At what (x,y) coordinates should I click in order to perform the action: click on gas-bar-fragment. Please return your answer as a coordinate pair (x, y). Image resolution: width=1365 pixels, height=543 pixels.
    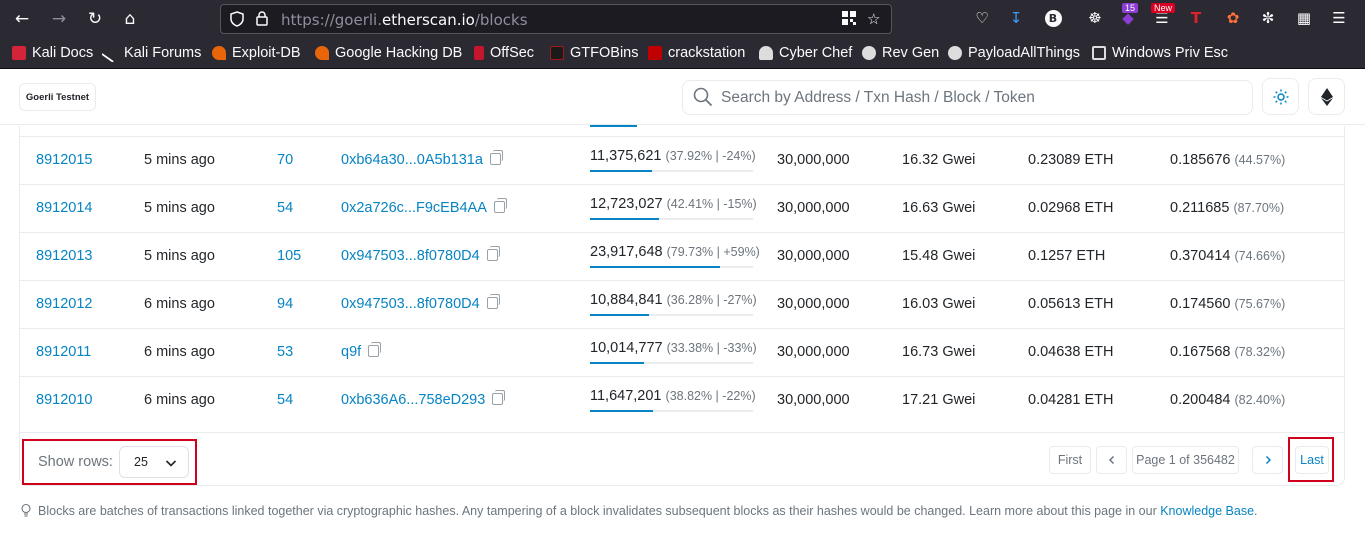
    Looking at the image, I should click on (613, 126).